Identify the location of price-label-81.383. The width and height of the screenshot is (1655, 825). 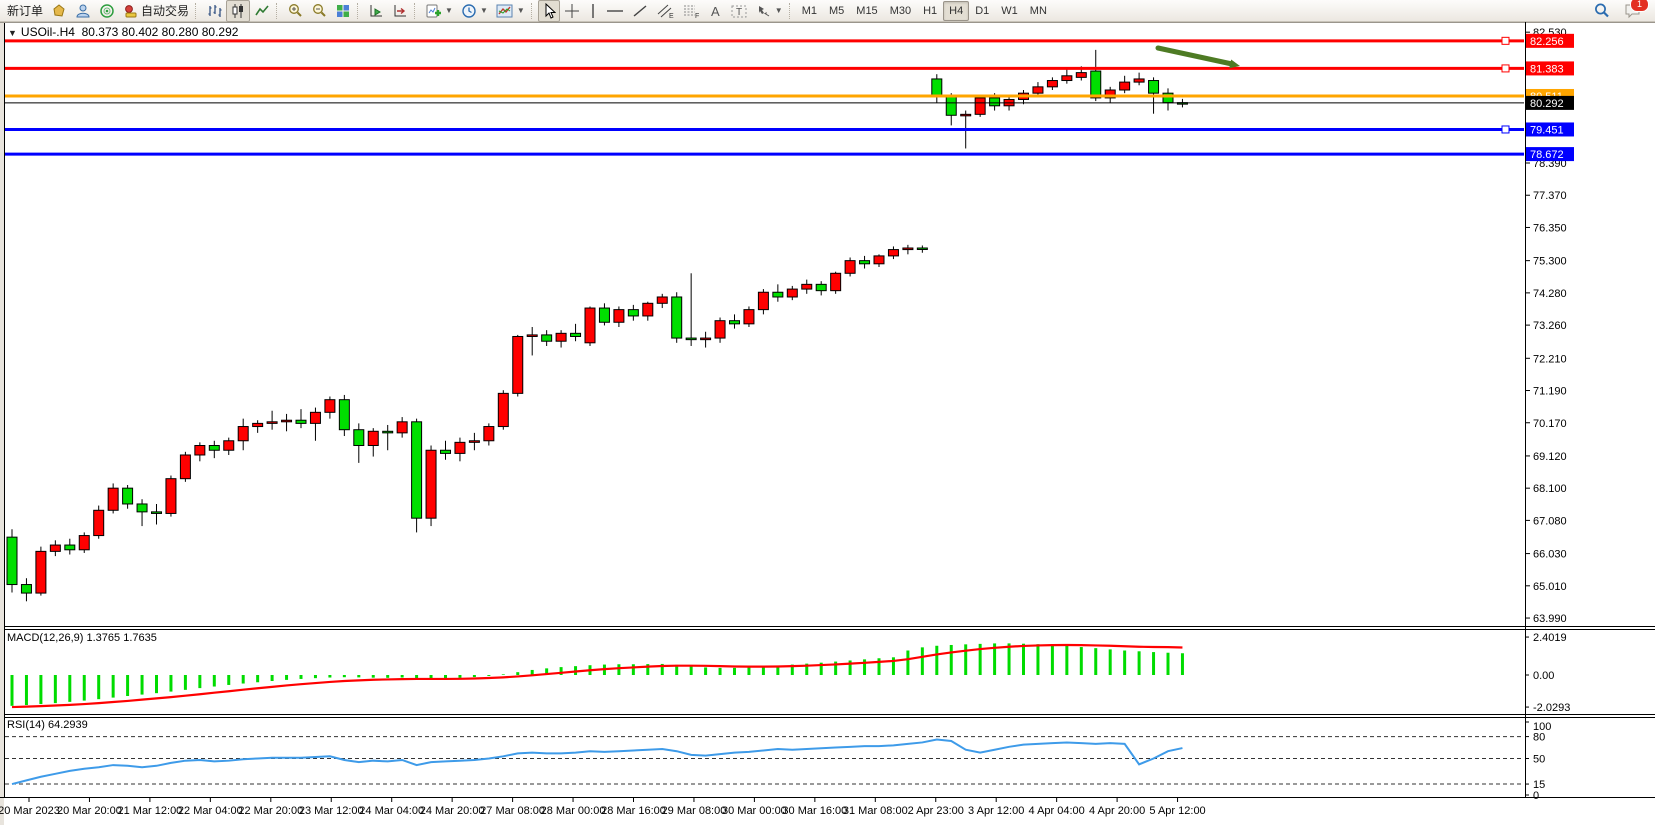
(1550, 68).